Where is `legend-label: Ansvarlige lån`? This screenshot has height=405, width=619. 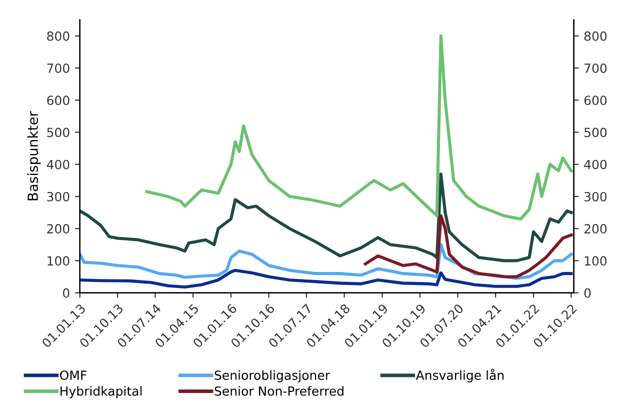
legend-label: Ansvarlige lån is located at coordinates (460, 375).